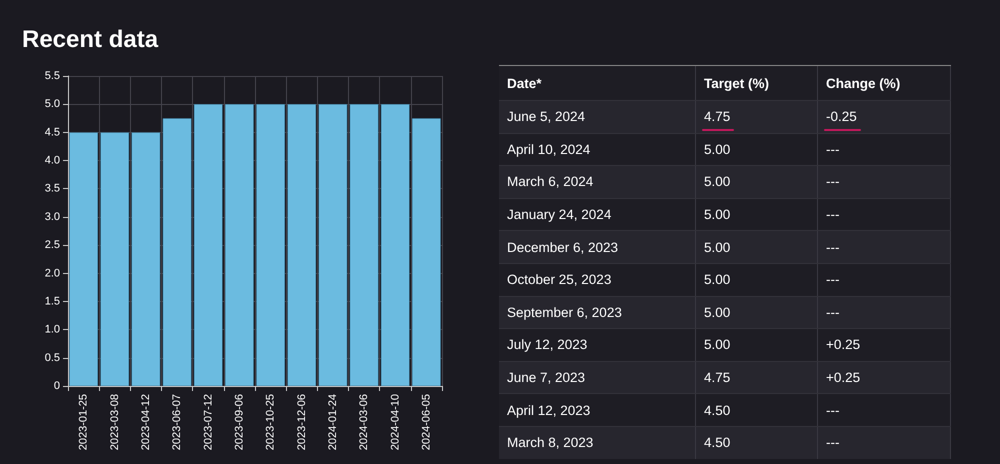 The height and width of the screenshot is (464, 1000). Describe the element at coordinates (884, 83) in the screenshot. I see `text: Change (%)` at that location.